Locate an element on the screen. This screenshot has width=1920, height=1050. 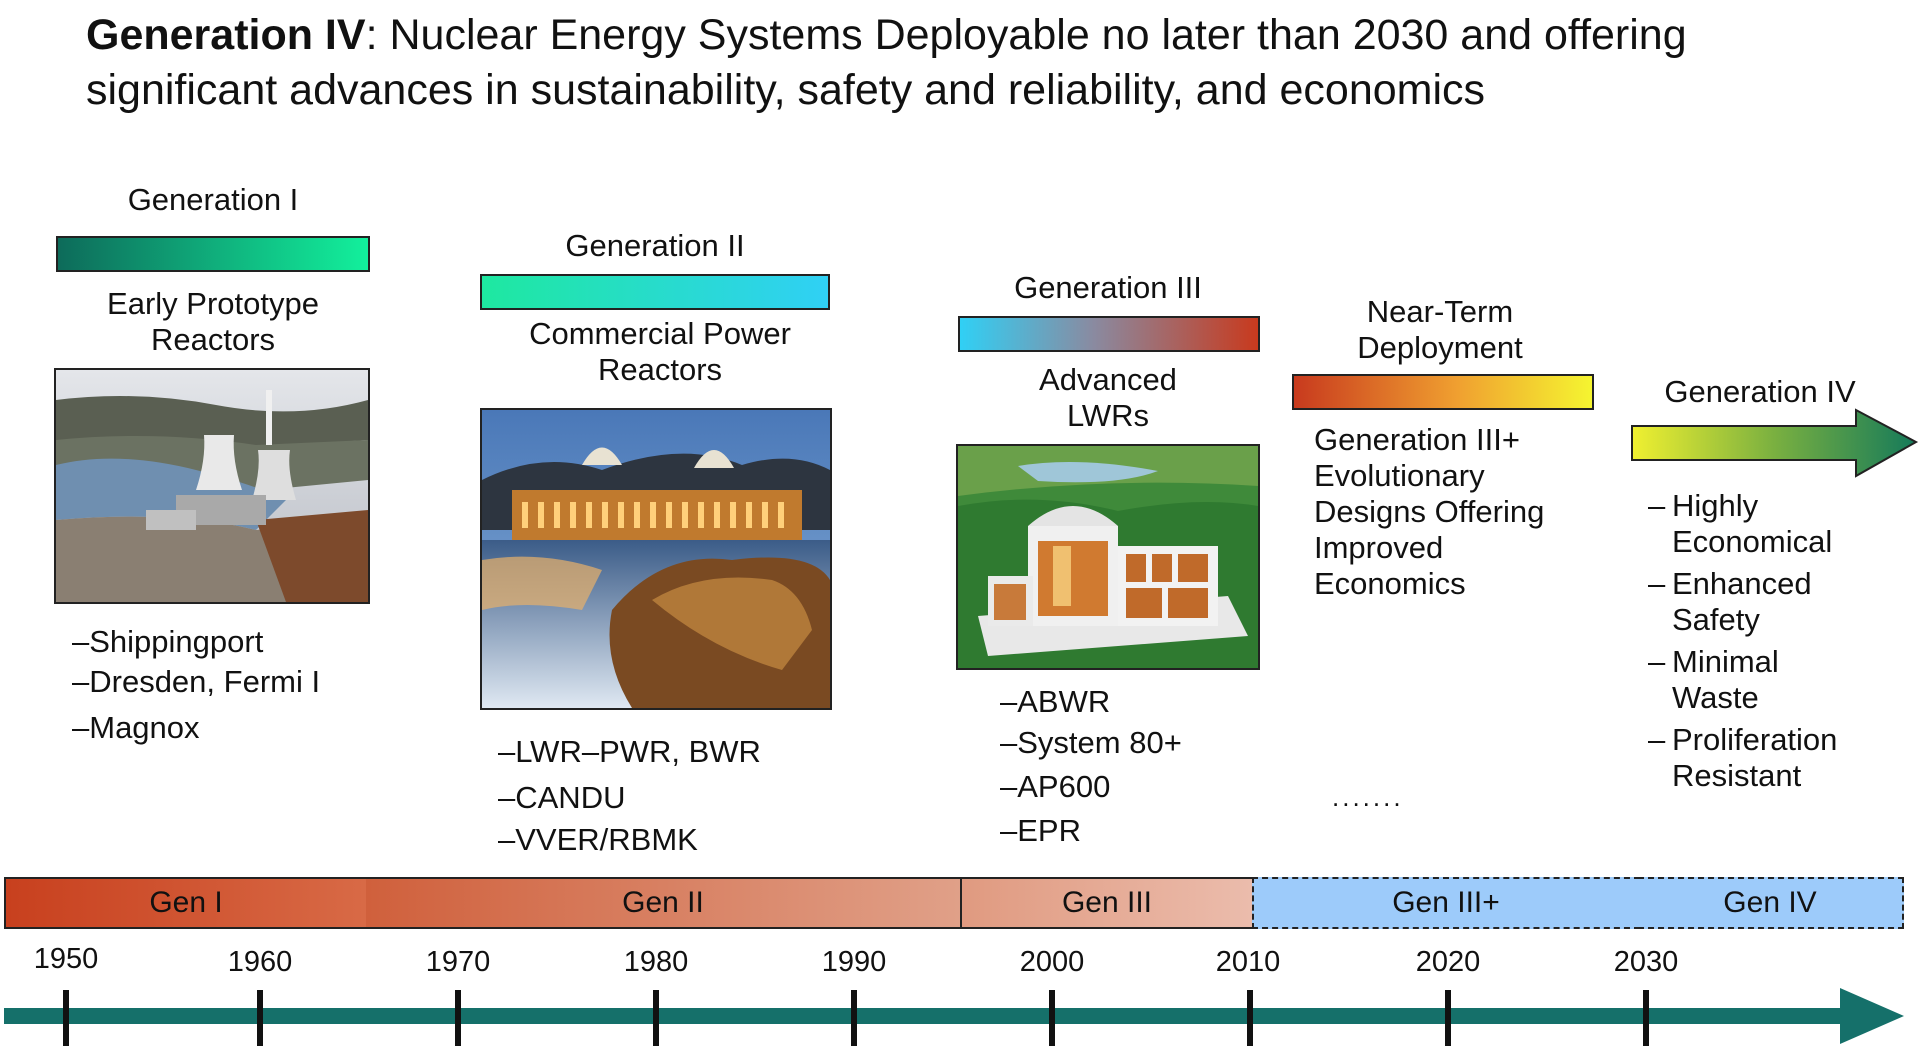
gen4-arrow is located at coordinates (1775, 443).